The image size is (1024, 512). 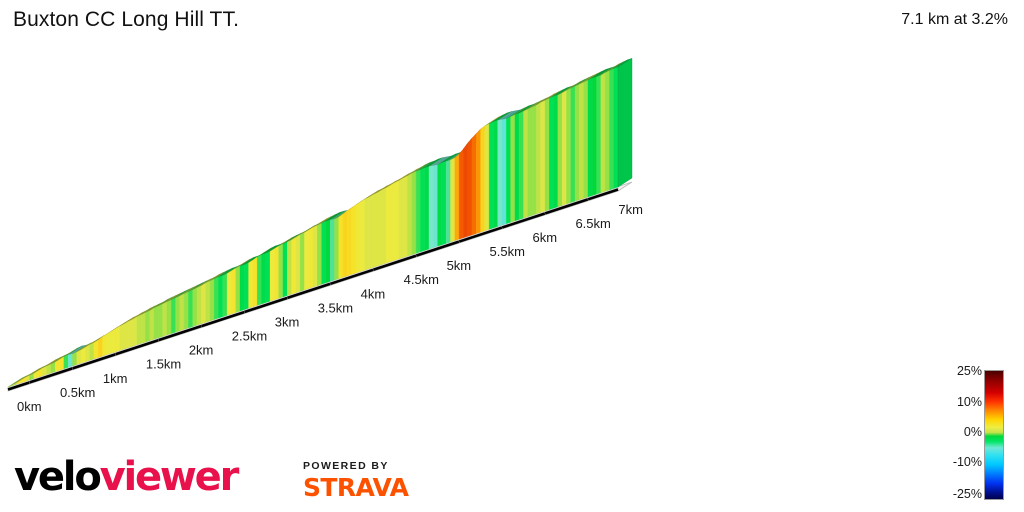 I want to click on strava-attribution: POWERED BY STRAVA, so click(x=356, y=480).